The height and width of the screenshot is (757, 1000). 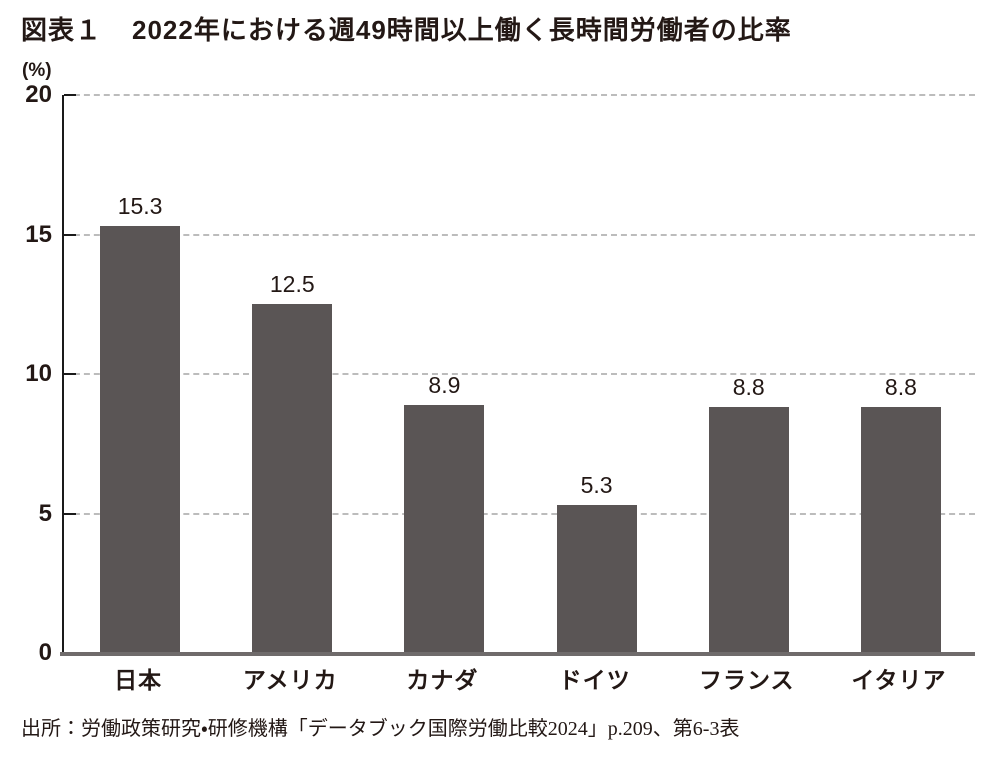 I want to click on bar-value-label-カナダ: 8.9, so click(x=444, y=384).